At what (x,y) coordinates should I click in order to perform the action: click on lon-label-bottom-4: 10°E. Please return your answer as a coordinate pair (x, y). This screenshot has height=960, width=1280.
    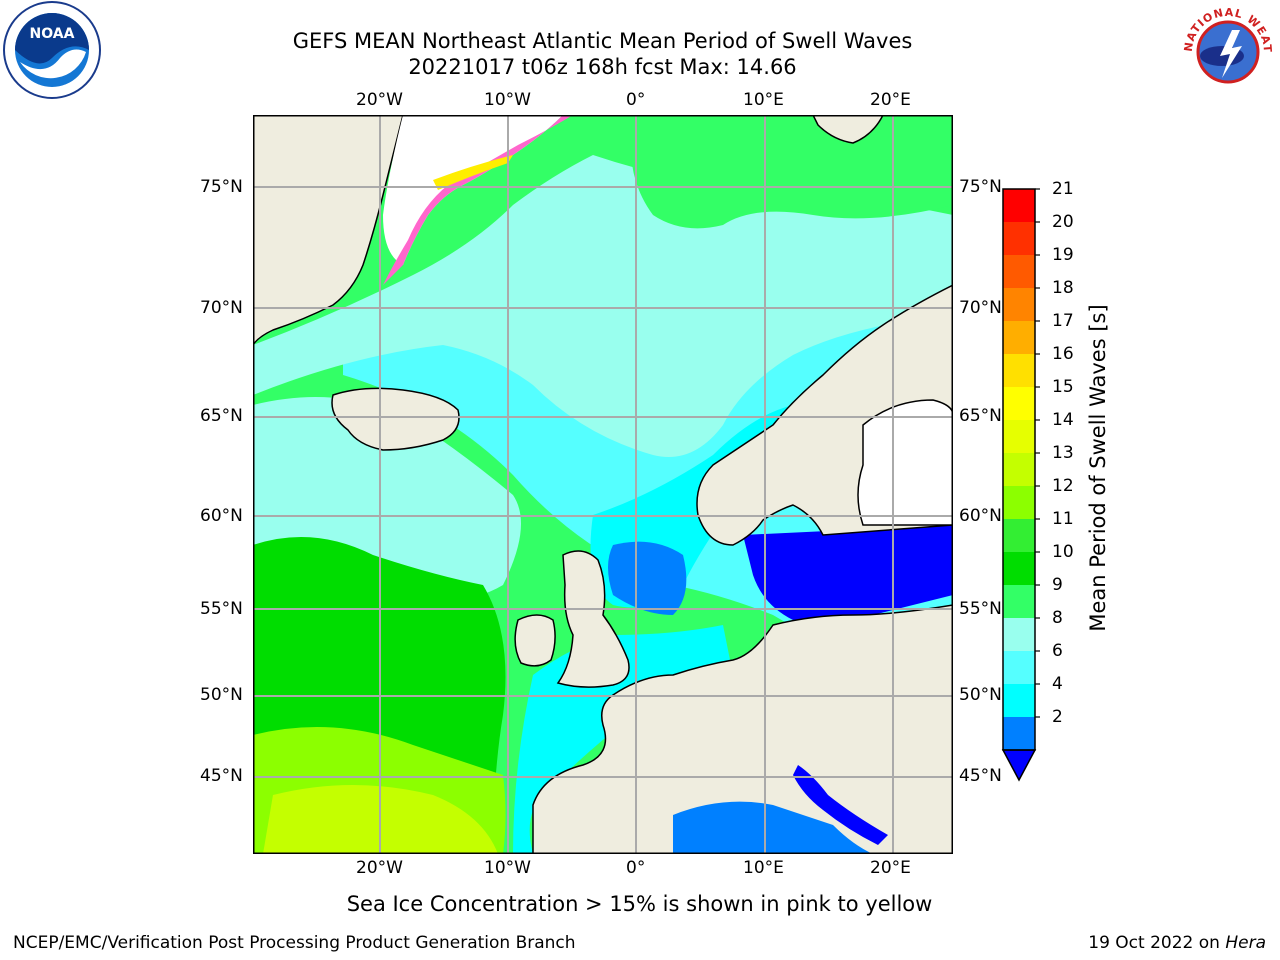
    Looking at the image, I should click on (763, 868).